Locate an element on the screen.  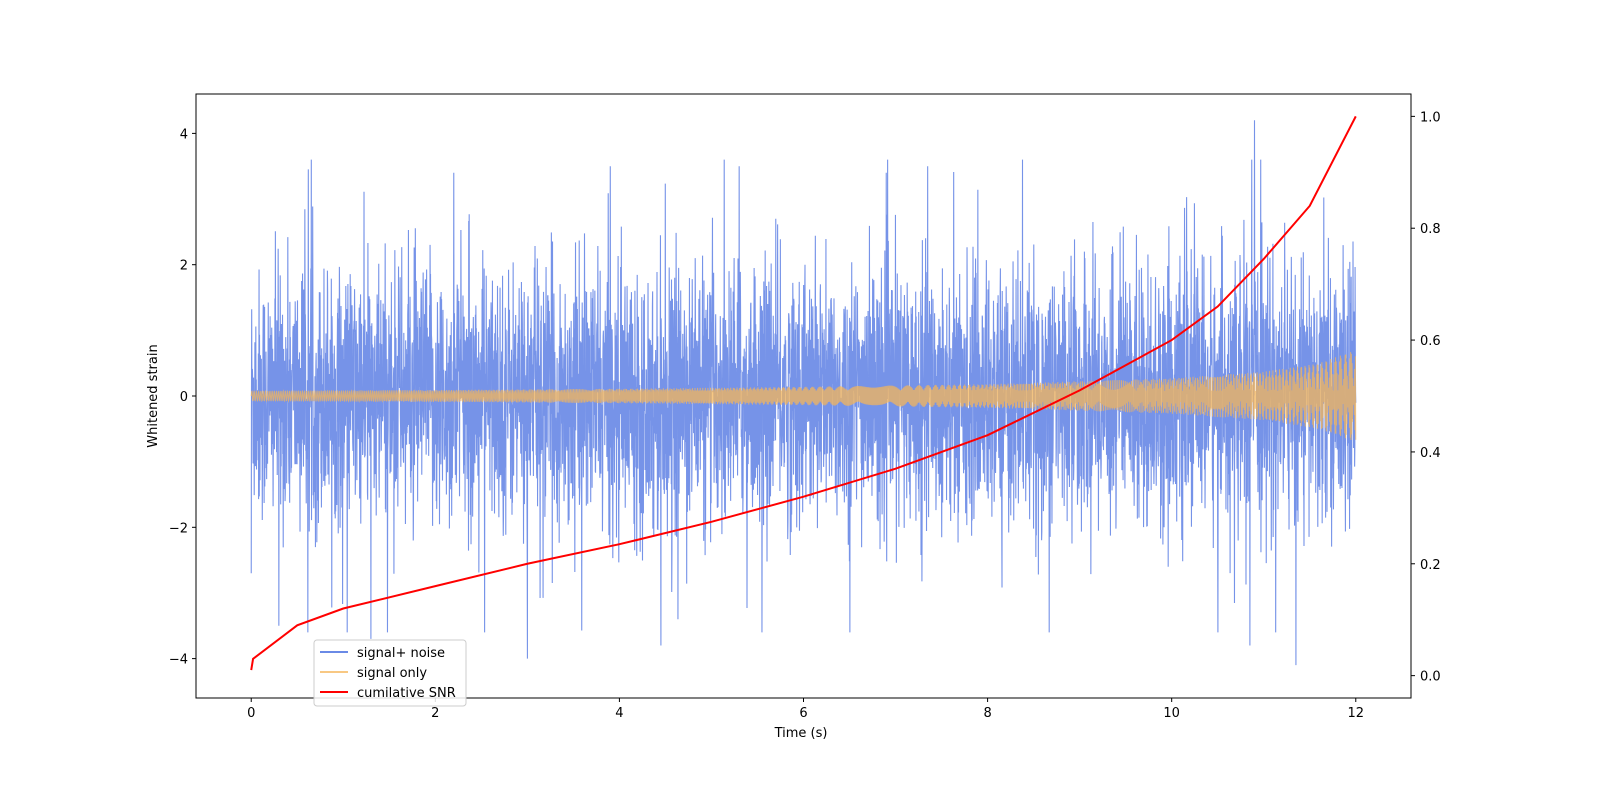
y2-tick-label: 0.6 is located at coordinates (1430, 341).